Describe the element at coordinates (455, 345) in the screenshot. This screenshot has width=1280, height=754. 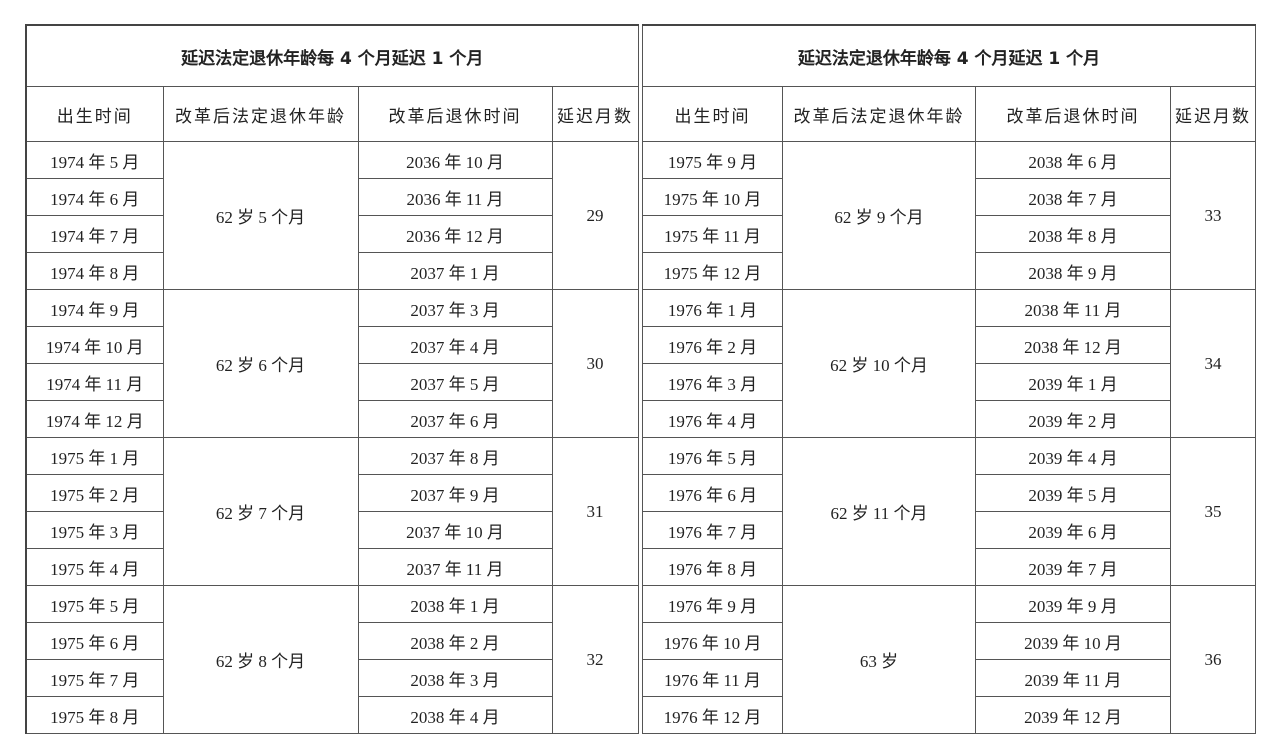
I see `retirement-time: 2037 年 4 月` at that location.